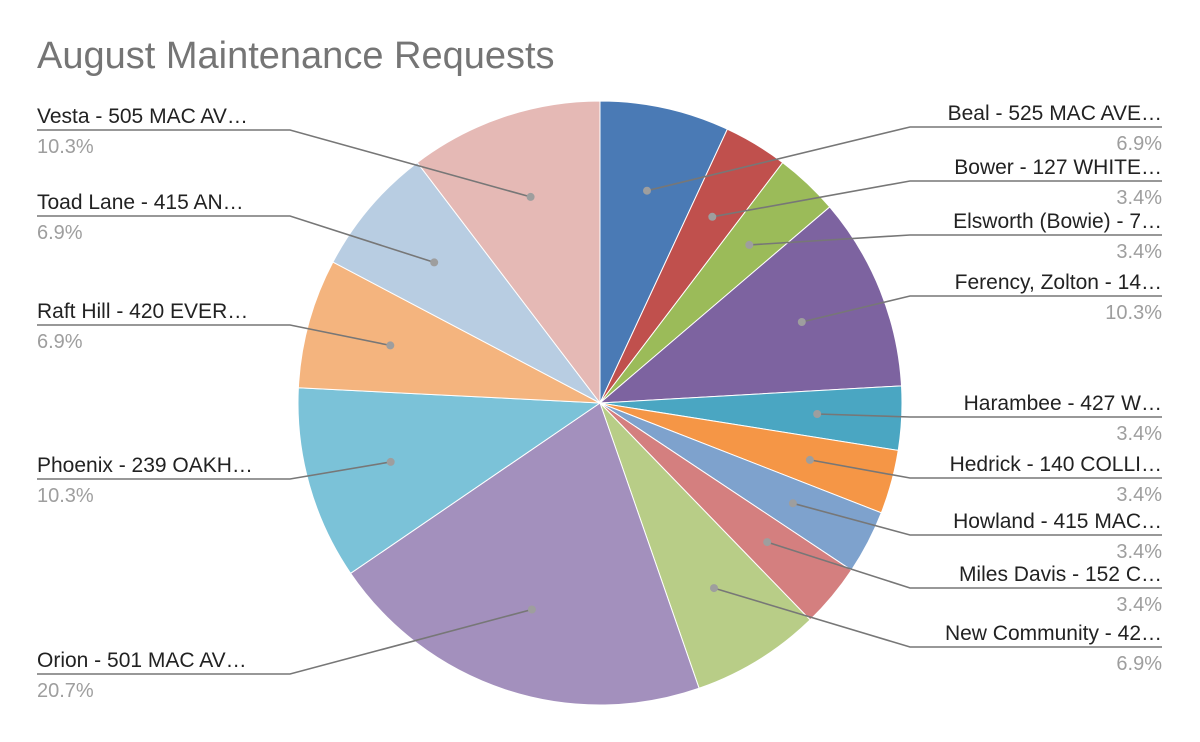 The height and width of the screenshot is (742, 1200). I want to click on chart-title: August Maintenance Requests, so click(296, 56).